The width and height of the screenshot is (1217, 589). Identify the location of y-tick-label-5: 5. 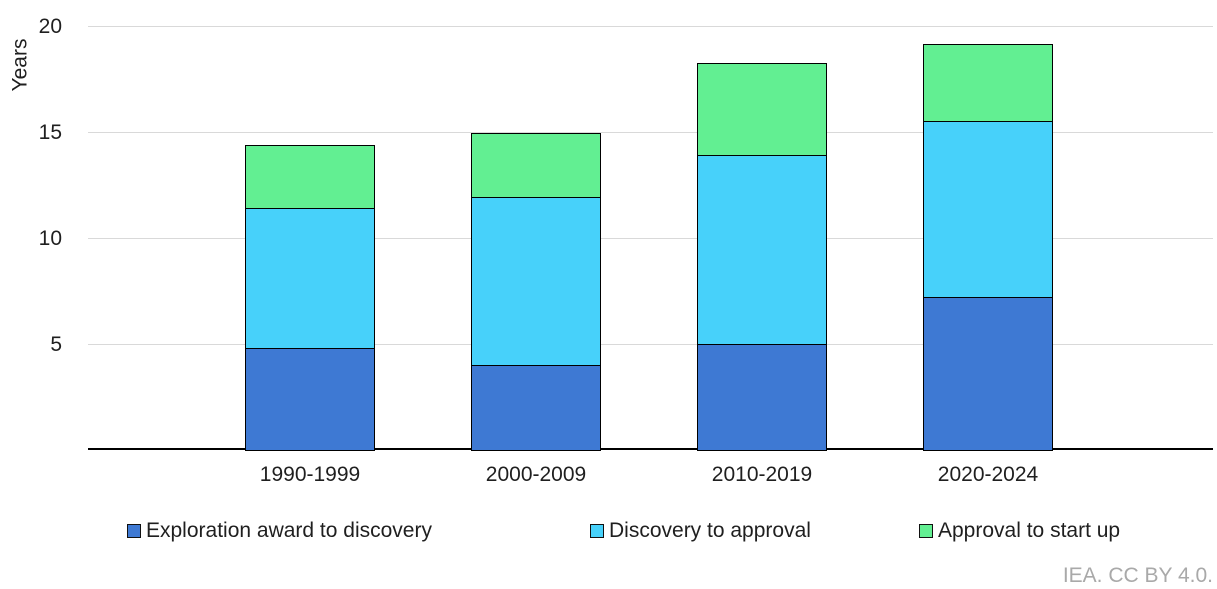
(56, 344).